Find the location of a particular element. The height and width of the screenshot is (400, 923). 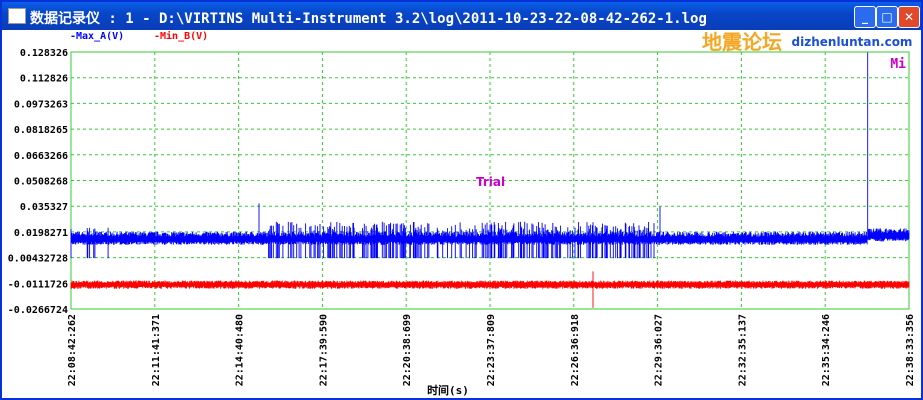

watermark-cn: 地震论坛 is located at coordinates (742, 42).